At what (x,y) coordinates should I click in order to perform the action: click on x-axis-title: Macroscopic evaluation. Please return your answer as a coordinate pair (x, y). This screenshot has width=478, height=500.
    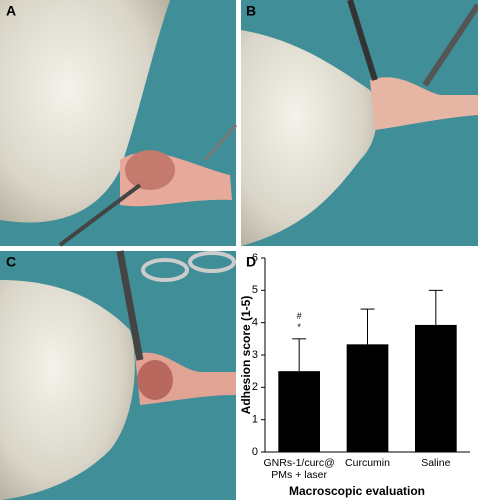
    Looking at the image, I should click on (357, 491).